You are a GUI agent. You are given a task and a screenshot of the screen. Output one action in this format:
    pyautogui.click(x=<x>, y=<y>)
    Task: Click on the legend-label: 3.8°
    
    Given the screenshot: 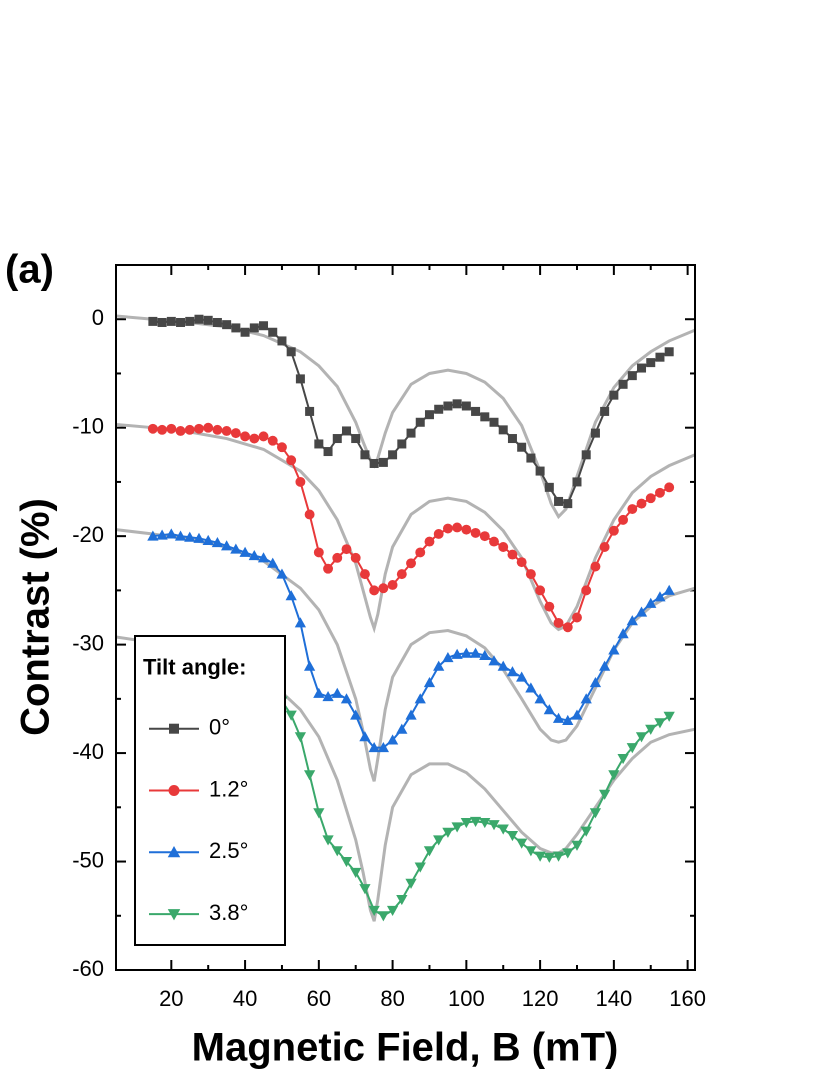 What is the action you would take?
    pyautogui.click(x=228, y=912)
    